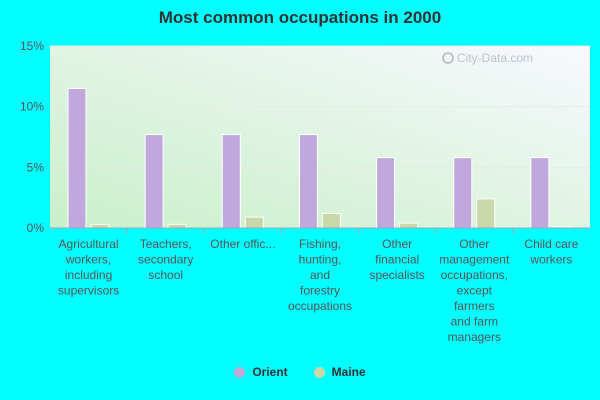 Image resolution: width=600 pixels, height=400 pixels. I want to click on y-tick-label: 0%, so click(36, 228).